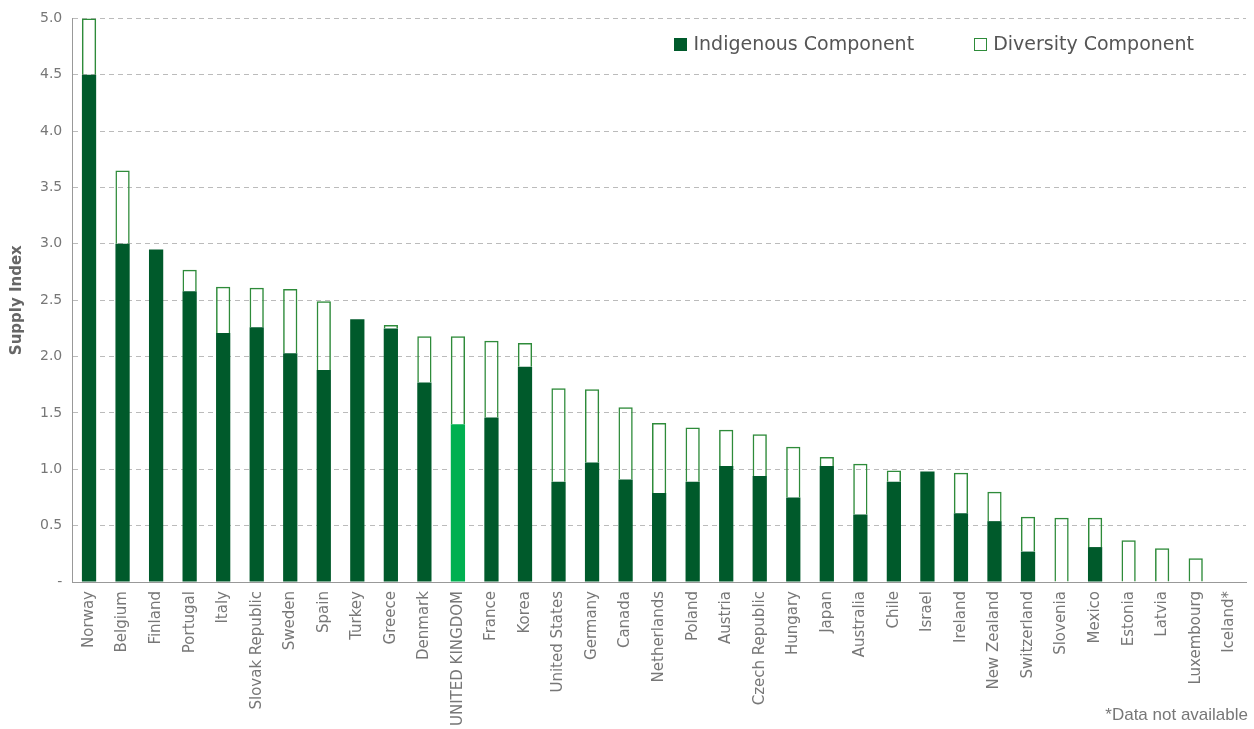 Image resolution: width=1254 pixels, height=729 pixels. What do you see at coordinates (959, 617) in the screenshot?
I see `x-tick-label: Ireland` at bounding box center [959, 617].